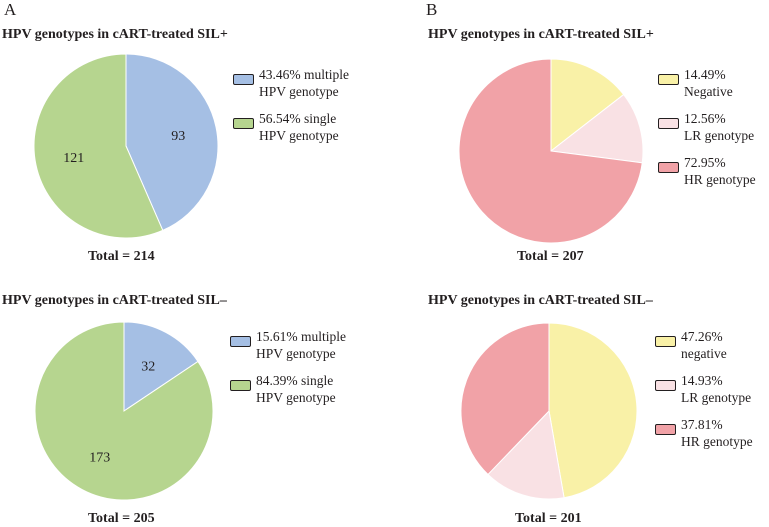 Image resolution: width=769 pixels, height=527 pixels. I want to click on legend-text: 12.56% LR genotype, so click(719, 127).